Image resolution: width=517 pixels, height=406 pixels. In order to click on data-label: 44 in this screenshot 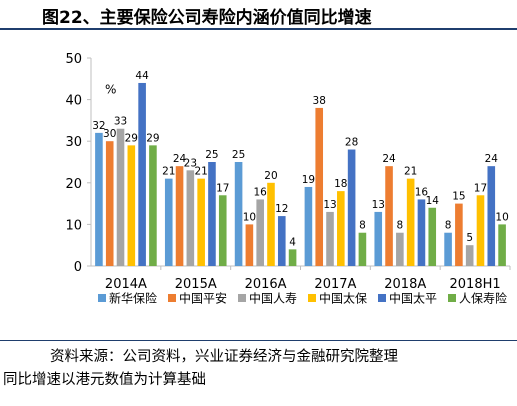, I will do `click(142, 76)`.